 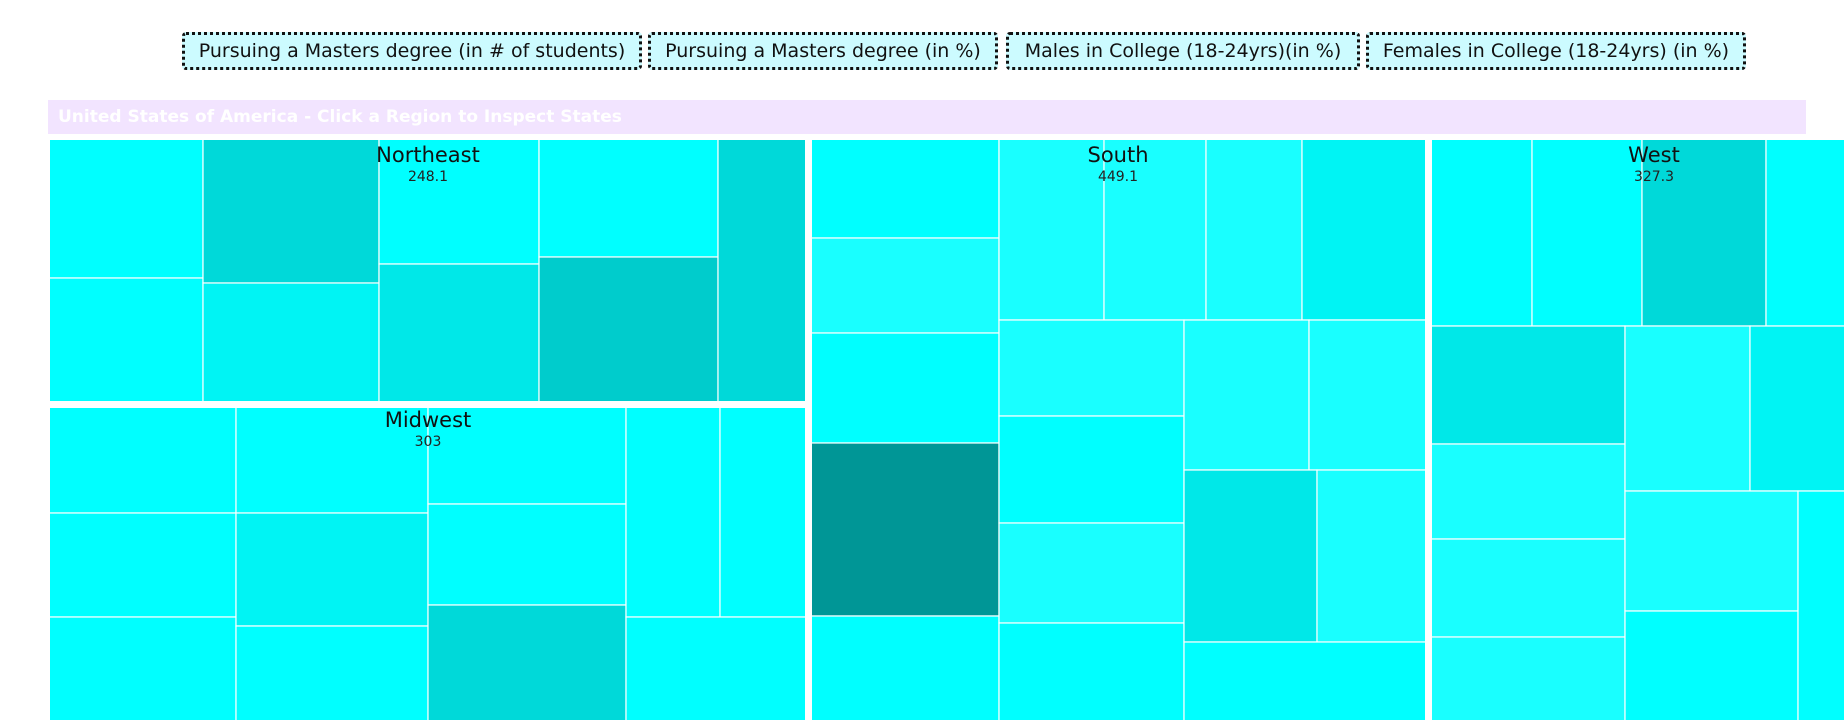 What do you see at coordinates (823, 51) in the screenshot?
I see `masters-percent-button: Pursuing a Masters degree (in %)` at bounding box center [823, 51].